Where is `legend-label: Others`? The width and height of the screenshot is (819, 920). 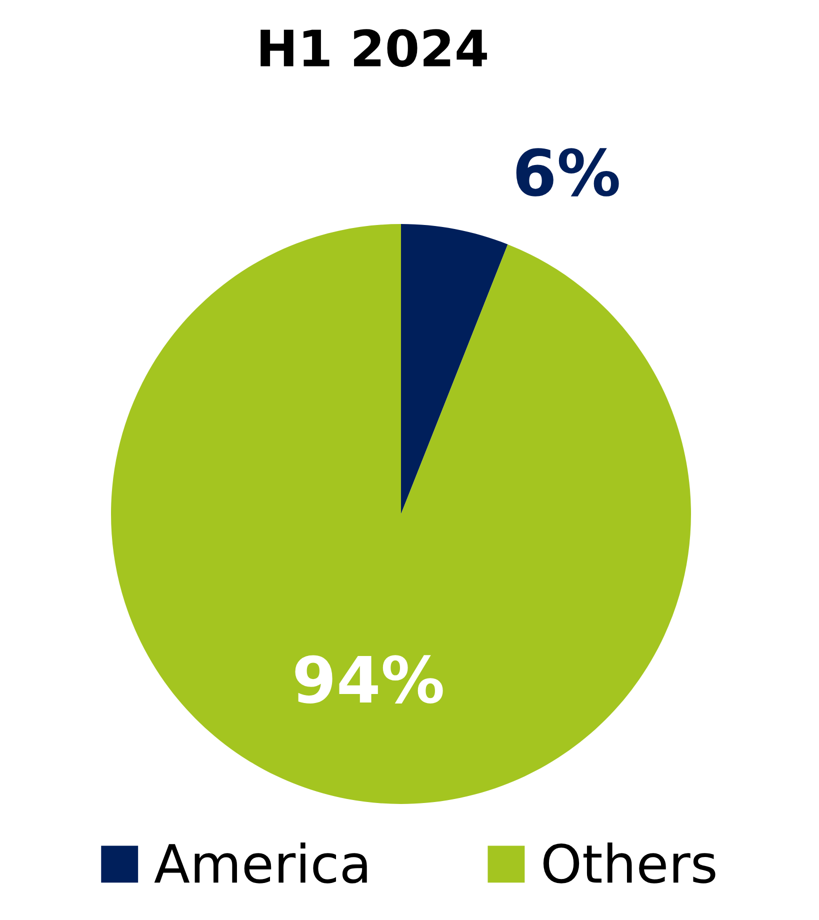
legend-label: Others is located at coordinates (629, 863).